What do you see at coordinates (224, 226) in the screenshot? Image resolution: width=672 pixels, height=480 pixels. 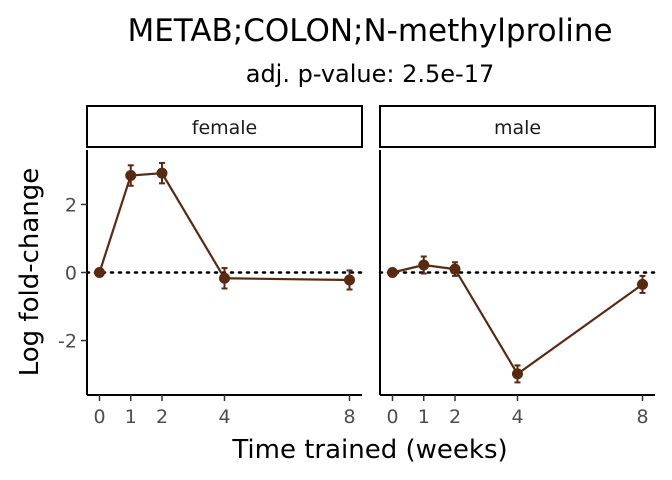 I see `series-line-female` at bounding box center [224, 226].